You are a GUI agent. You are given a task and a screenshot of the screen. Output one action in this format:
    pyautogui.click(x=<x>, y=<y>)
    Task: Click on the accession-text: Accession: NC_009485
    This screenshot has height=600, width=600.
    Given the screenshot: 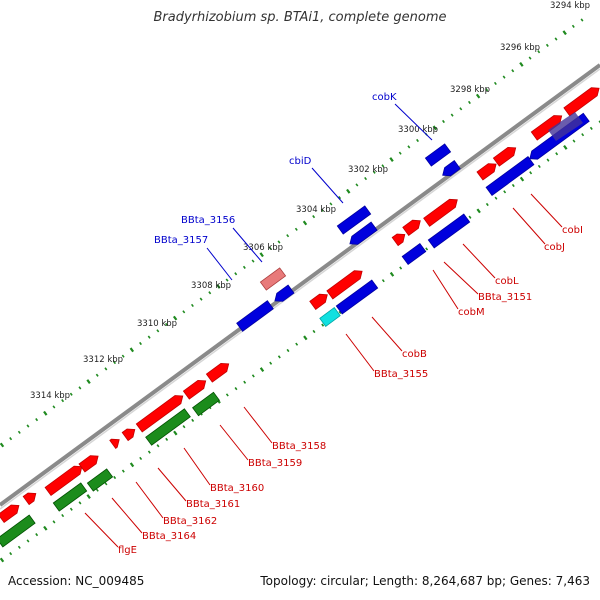 What is the action you would take?
    pyautogui.click(x=76, y=581)
    